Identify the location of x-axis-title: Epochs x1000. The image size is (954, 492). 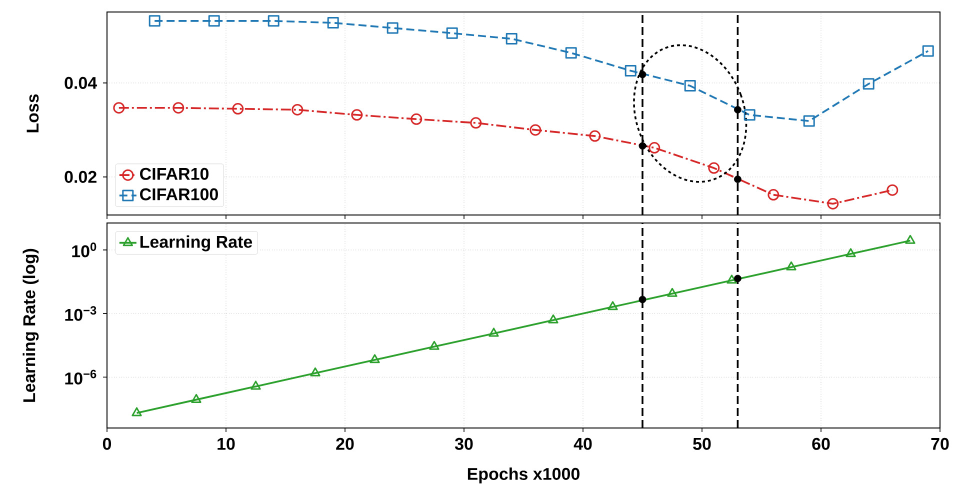
(524, 475).